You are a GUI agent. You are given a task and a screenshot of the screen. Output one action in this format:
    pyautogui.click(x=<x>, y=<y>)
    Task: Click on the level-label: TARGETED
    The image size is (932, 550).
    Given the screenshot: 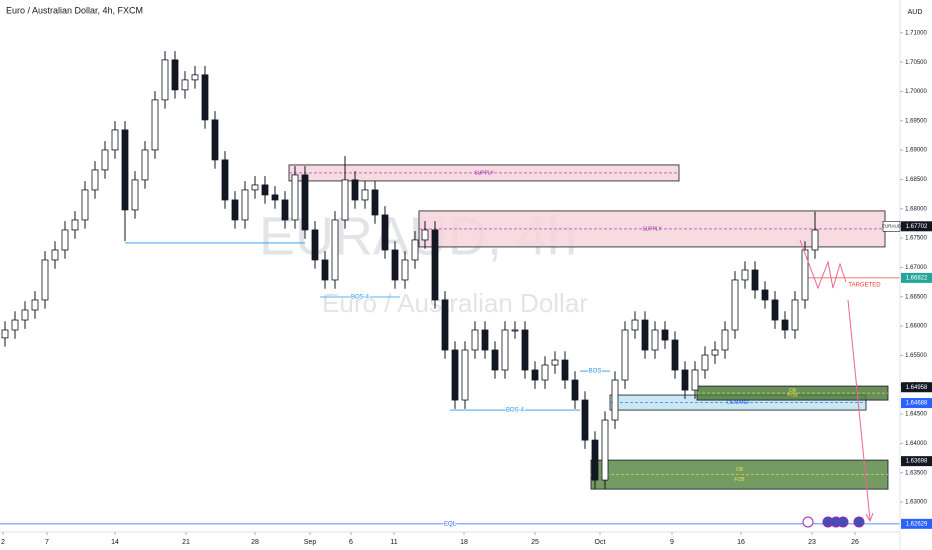 What is the action you would take?
    pyautogui.click(x=864, y=285)
    